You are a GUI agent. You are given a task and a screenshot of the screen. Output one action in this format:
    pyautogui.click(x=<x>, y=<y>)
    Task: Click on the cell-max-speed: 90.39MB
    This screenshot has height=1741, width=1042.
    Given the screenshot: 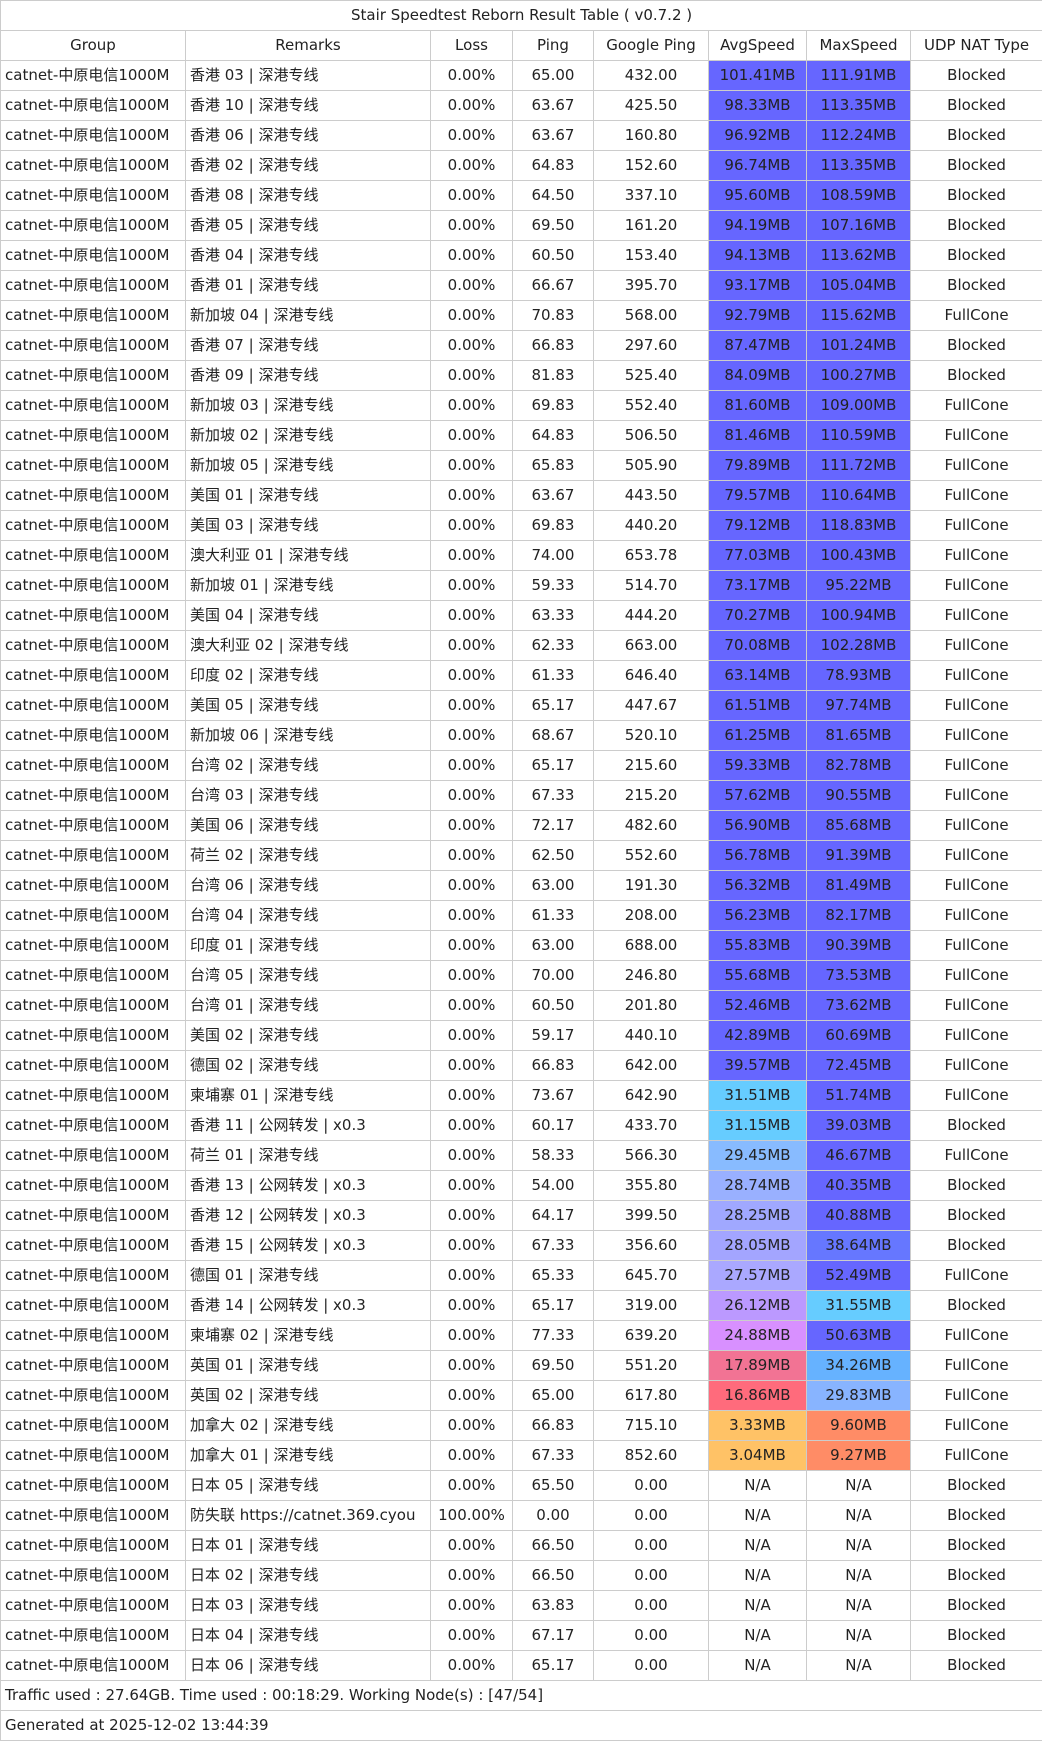 What is the action you would take?
    pyautogui.click(x=859, y=946)
    